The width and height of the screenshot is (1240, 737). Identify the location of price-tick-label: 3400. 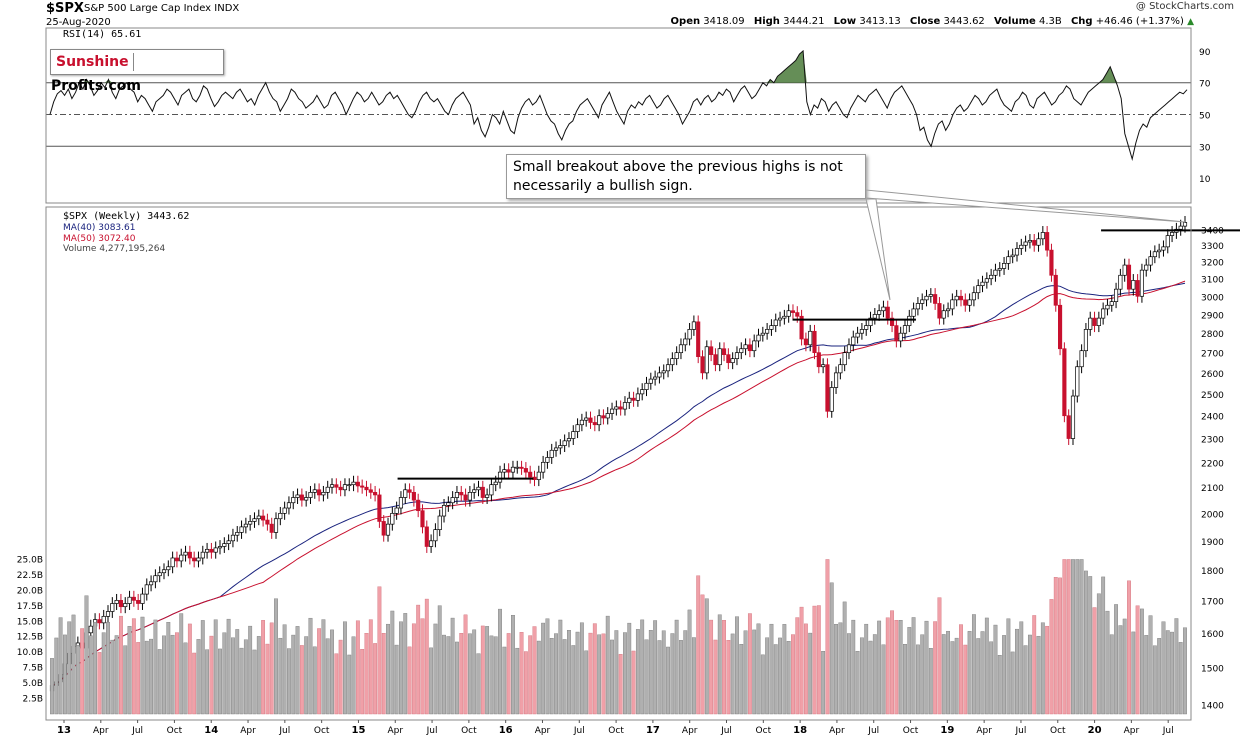
(1212, 231).